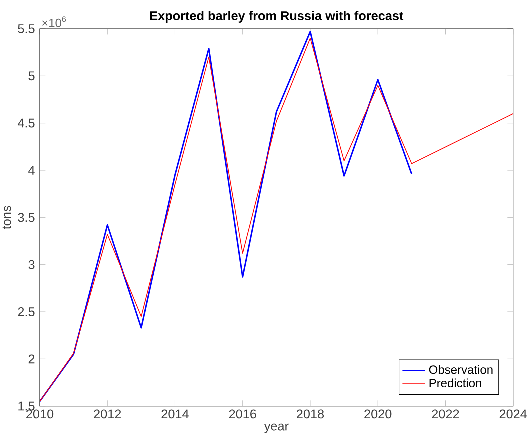  I want to click on y-tick-label: 2.5, so click(26, 312).